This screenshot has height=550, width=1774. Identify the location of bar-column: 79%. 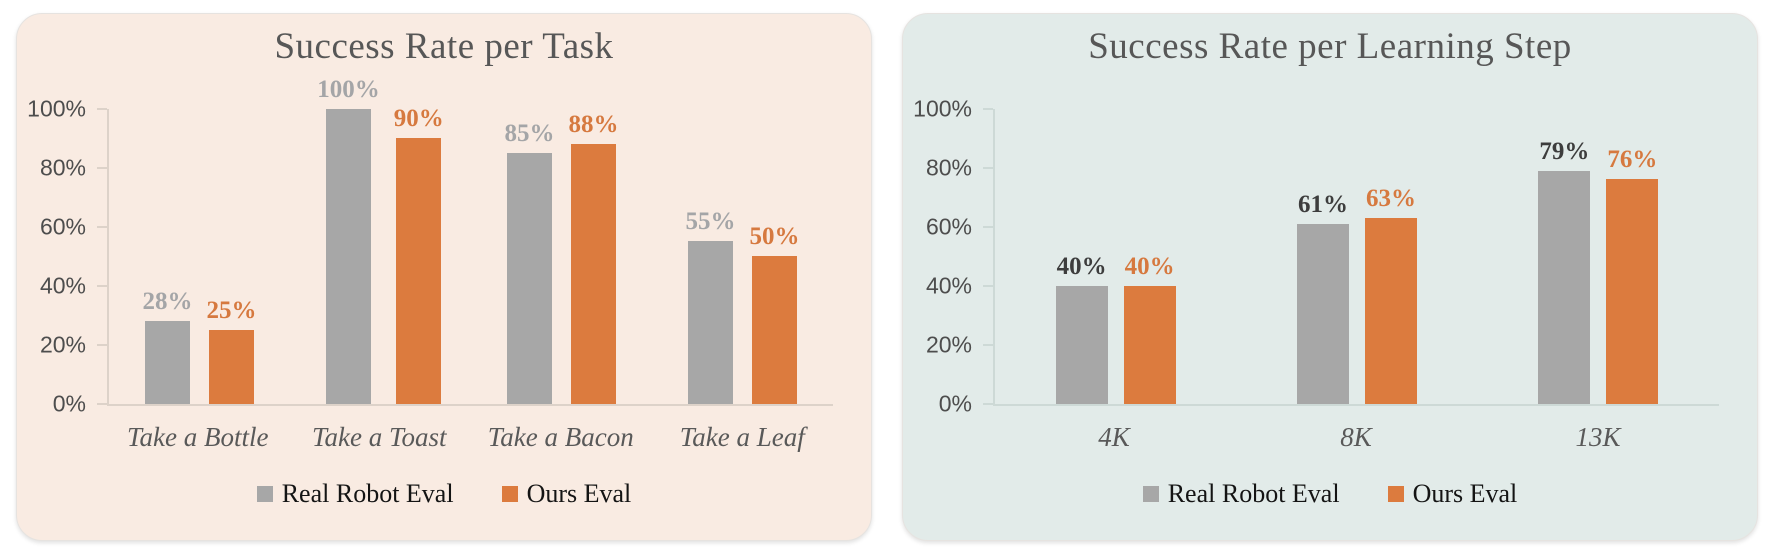
(1564, 256).